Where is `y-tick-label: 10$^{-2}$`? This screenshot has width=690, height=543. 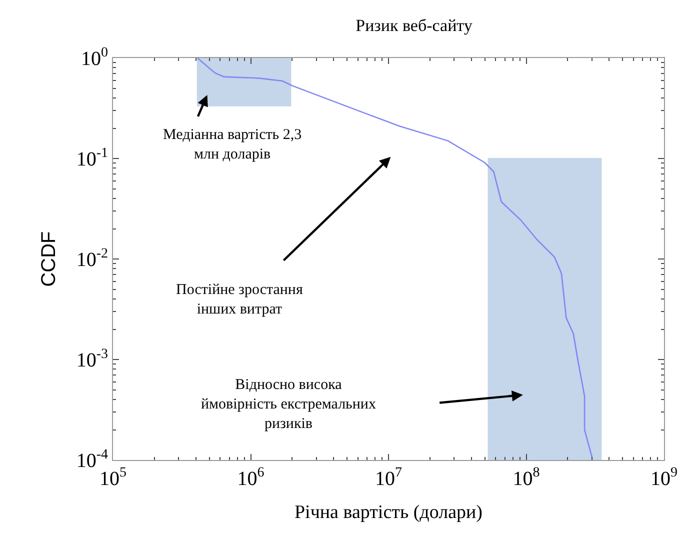 y-tick-label: 10$^{-2}$ is located at coordinates (92, 258).